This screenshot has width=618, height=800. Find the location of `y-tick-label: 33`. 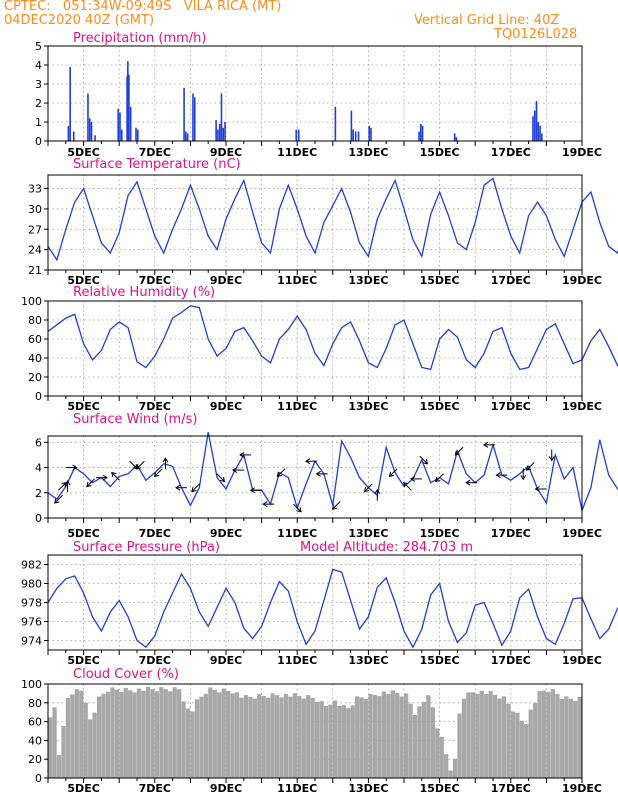

y-tick-label: 33 is located at coordinates (35, 189).